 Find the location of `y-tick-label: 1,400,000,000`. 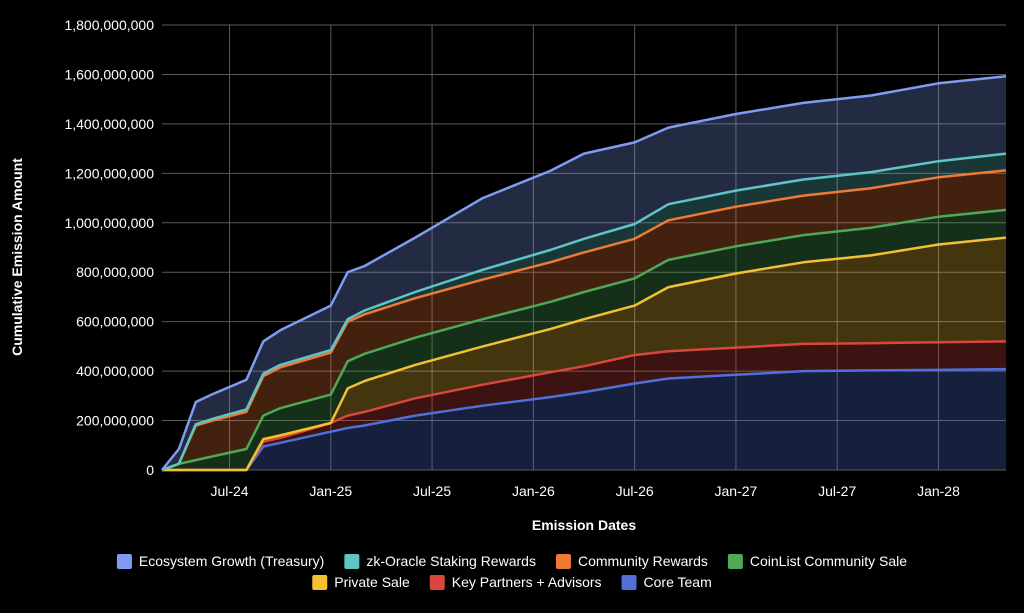

y-tick-label: 1,400,000,000 is located at coordinates (109, 124).